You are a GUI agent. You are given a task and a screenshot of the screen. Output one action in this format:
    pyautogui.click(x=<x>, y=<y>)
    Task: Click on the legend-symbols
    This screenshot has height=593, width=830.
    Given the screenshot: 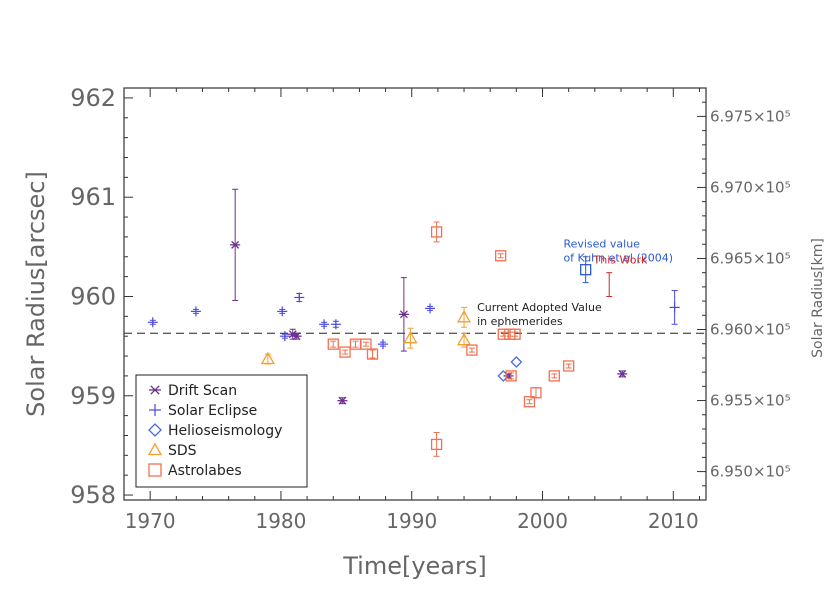 What is the action you would take?
    pyautogui.click(x=155, y=431)
    